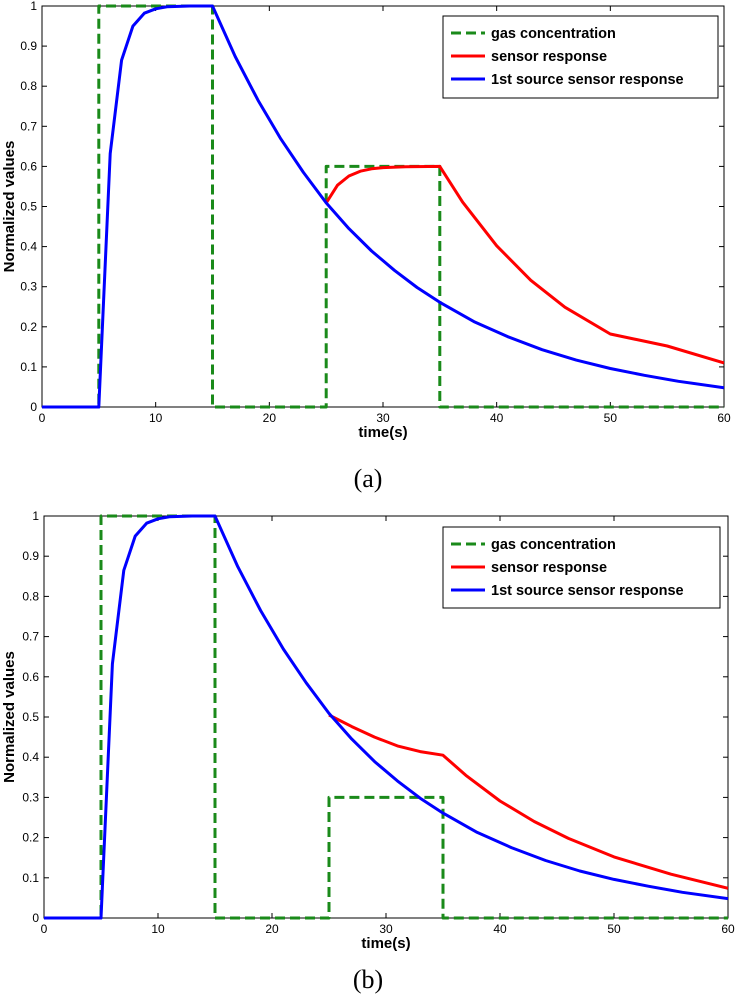 The width and height of the screenshot is (736, 1000). I want to click on figure-caption: (b), so click(368, 979).